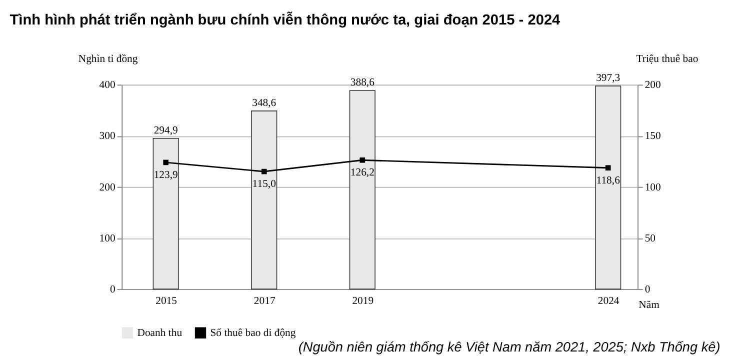  What do you see at coordinates (264, 184) in the screenshot?
I see `data-label: 115,0` at bounding box center [264, 184].